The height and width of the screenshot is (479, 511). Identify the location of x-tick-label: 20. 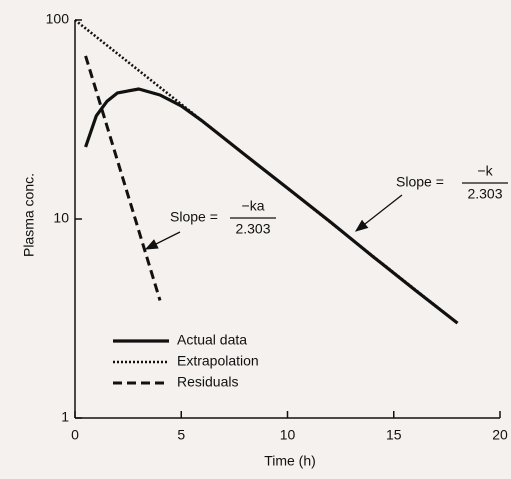
(500, 435).